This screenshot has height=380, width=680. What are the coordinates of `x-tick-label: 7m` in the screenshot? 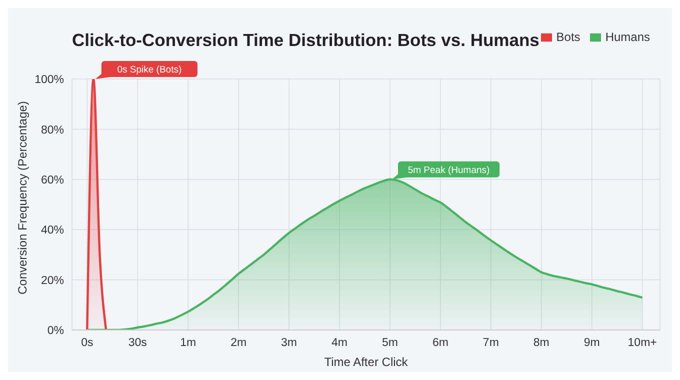 It's located at (490, 343).